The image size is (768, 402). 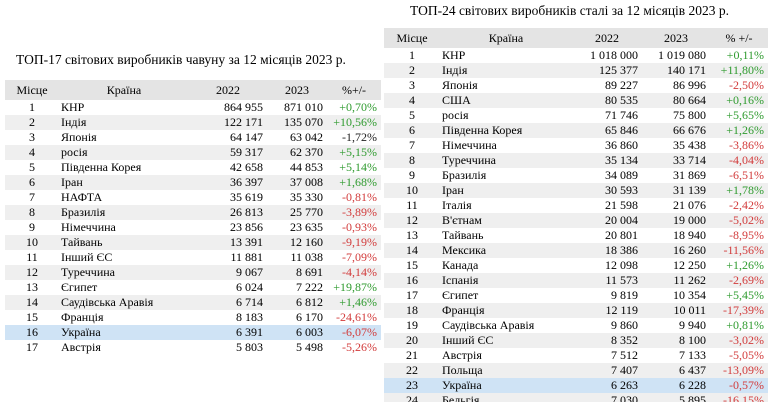 What do you see at coordinates (506, 370) in the screenshot?
I see `row-country: Польща` at bounding box center [506, 370].